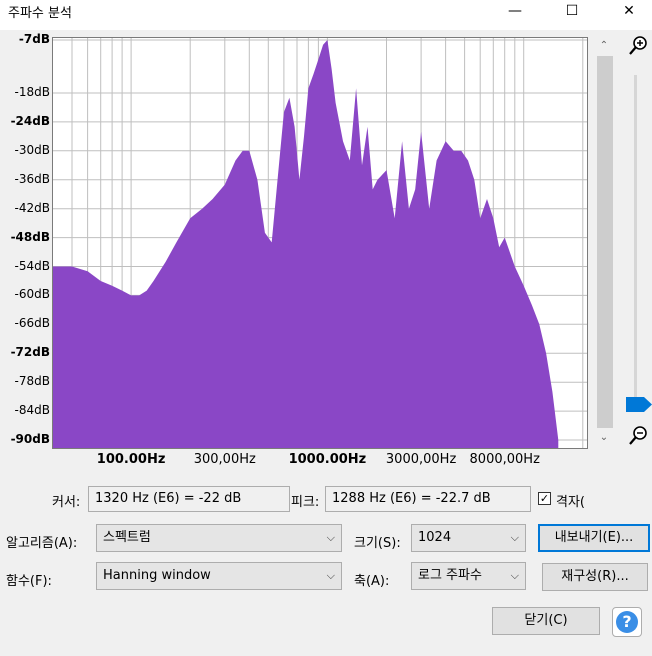 This screenshot has width=652, height=656. Describe the element at coordinates (224, 459) in the screenshot. I see `x-tick-label: 300,00Hz` at that location.